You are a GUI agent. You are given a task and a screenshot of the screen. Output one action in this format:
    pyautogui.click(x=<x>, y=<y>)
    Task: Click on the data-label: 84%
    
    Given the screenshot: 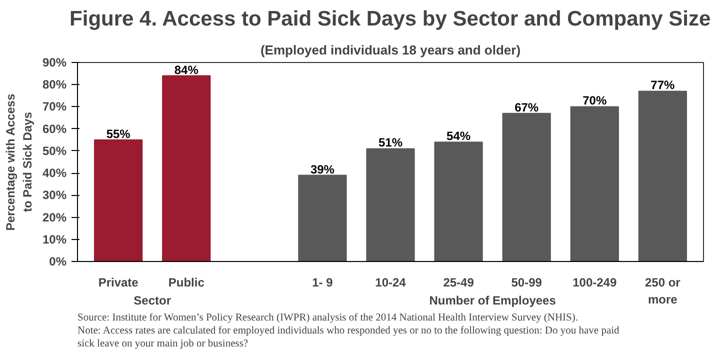 What is the action you would take?
    pyautogui.click(x=186, y=69)
    